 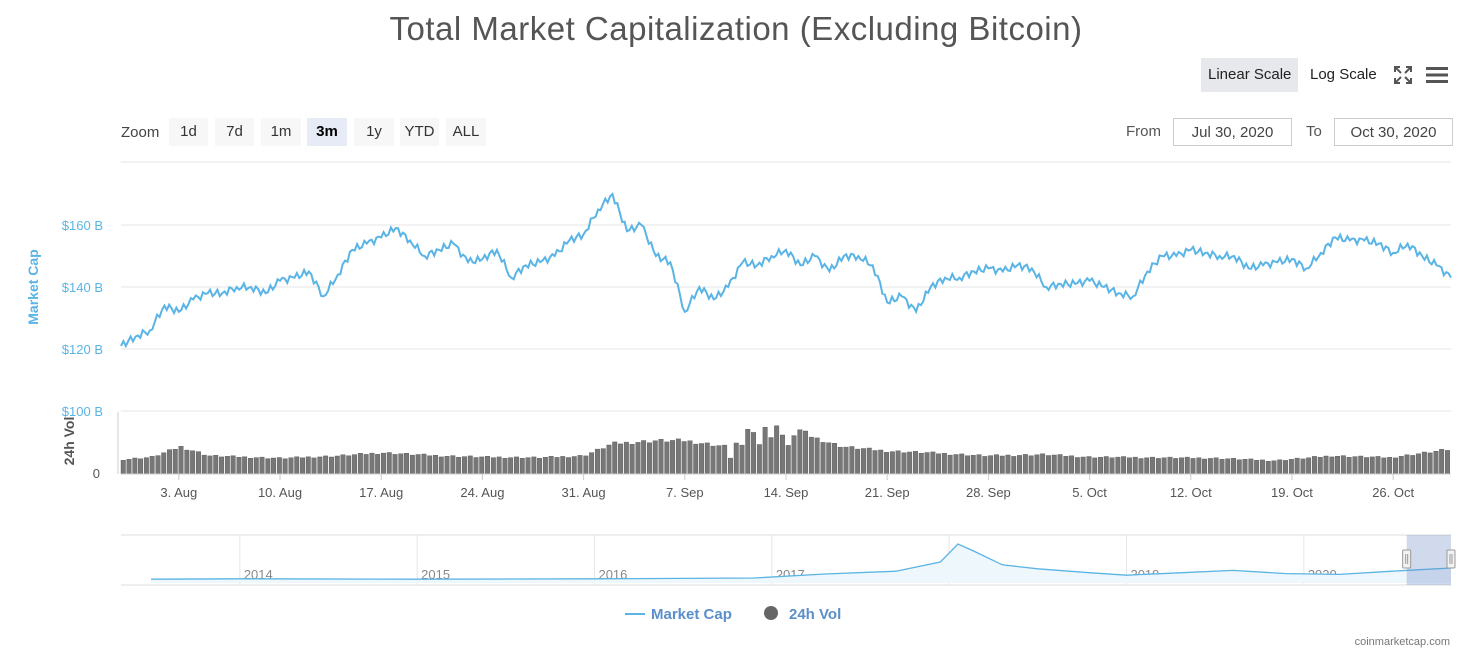 I want to click on menu-icon, so click(x=1437, y=75).